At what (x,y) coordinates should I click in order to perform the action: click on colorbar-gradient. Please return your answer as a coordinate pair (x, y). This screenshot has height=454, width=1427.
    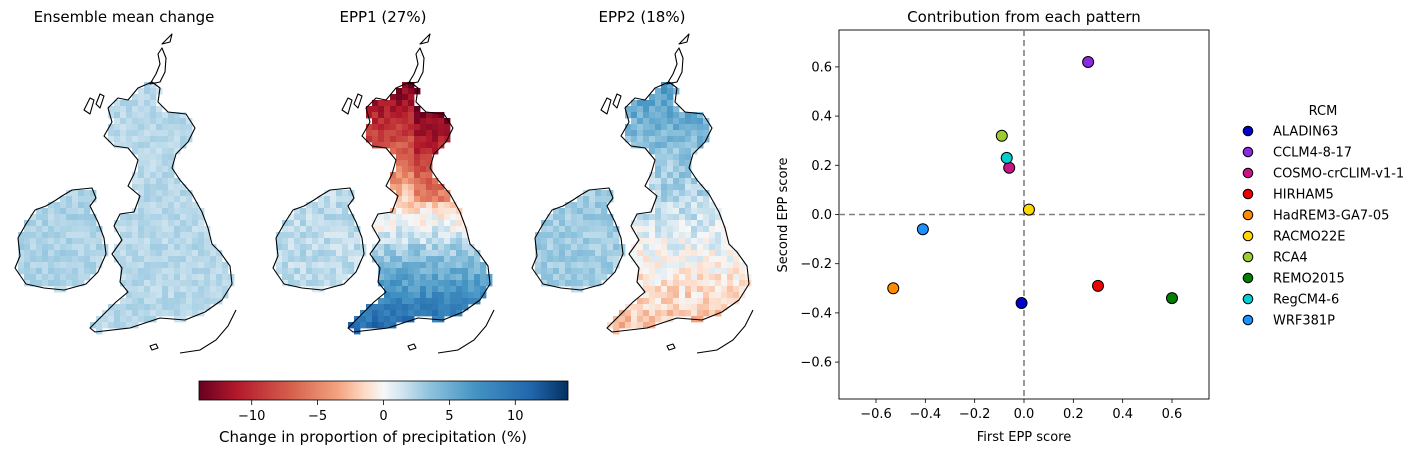
    Looking at the image, I should click on (383, 390).